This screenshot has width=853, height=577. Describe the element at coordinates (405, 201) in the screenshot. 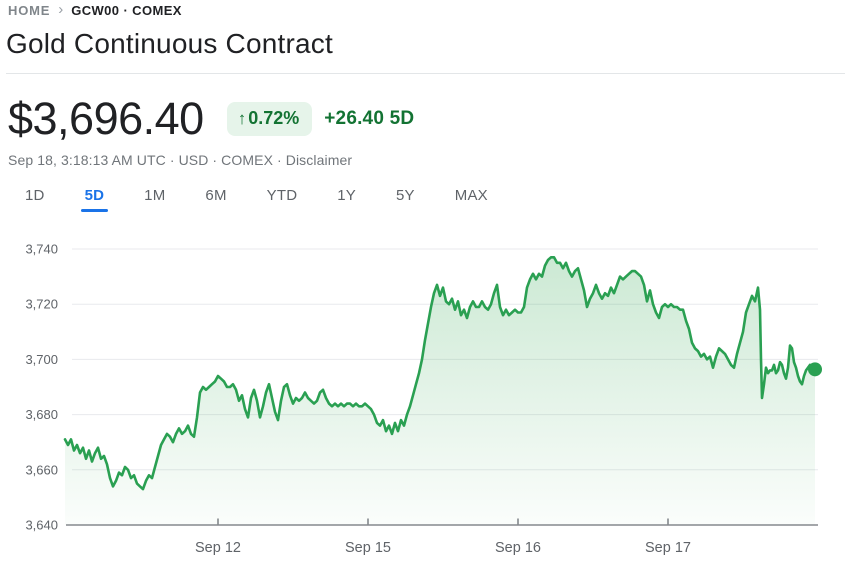

I see `tab-5y: 5Y` at that location.